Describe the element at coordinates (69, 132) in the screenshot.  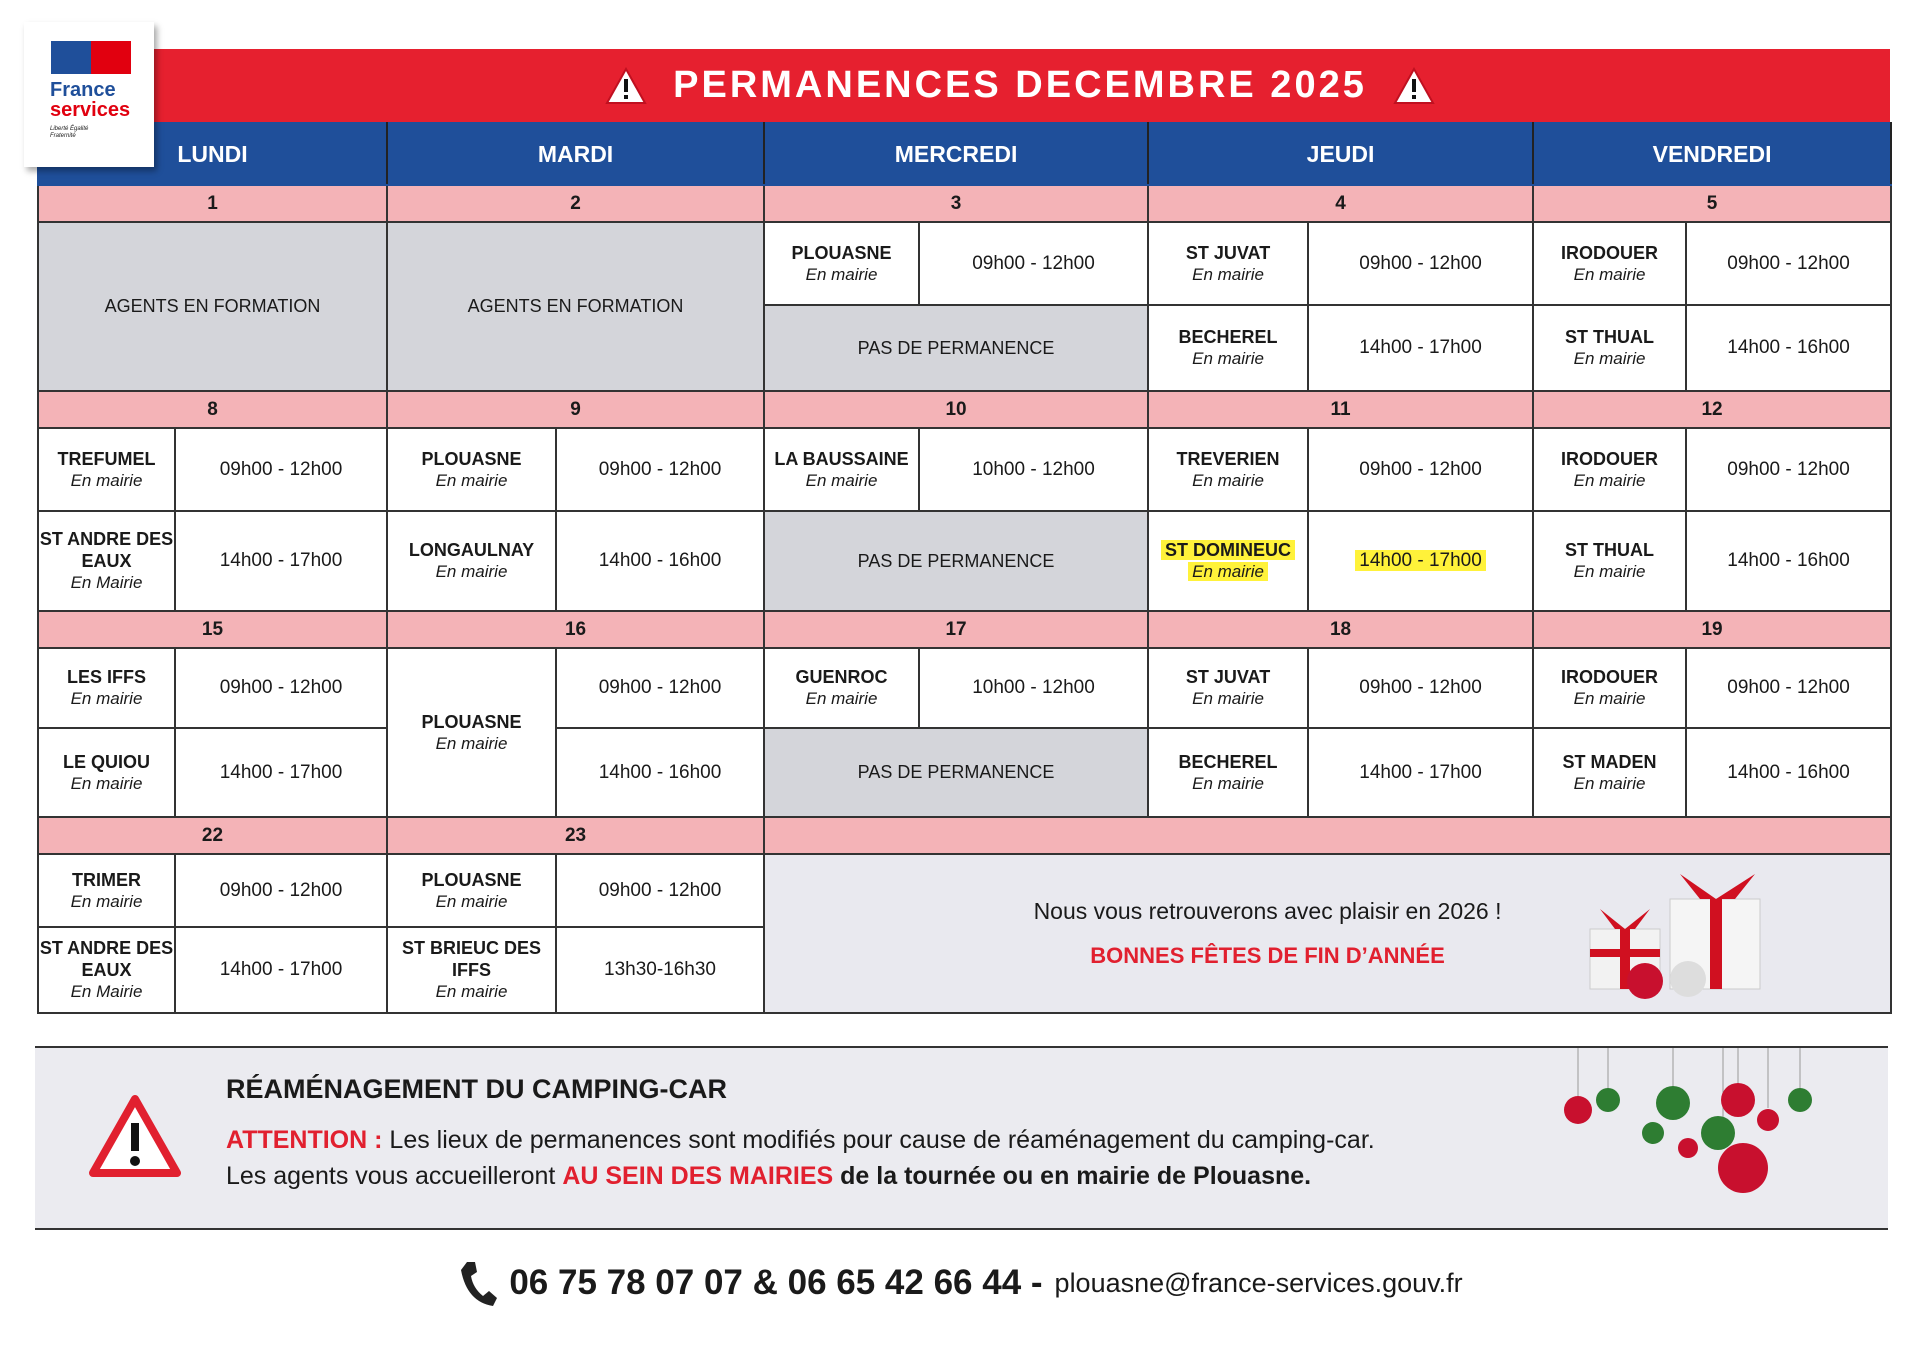
I see `logo-motto: Liberté Égalité Fraternité` at that location.